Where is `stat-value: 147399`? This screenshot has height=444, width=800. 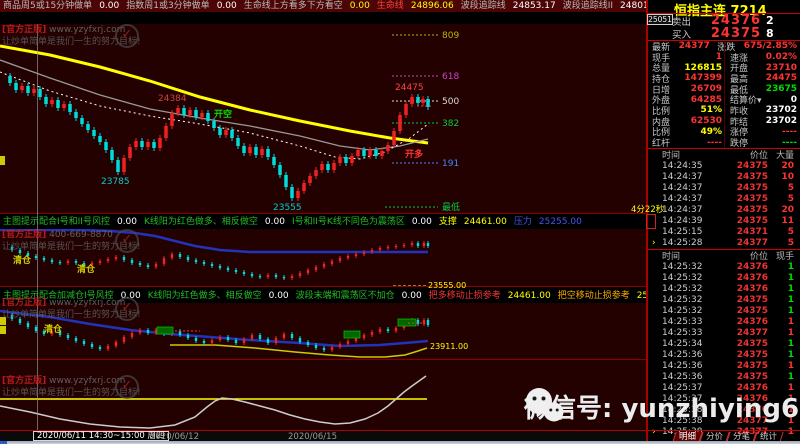 stat-value: 147399 is located at coordinates (703, 78).